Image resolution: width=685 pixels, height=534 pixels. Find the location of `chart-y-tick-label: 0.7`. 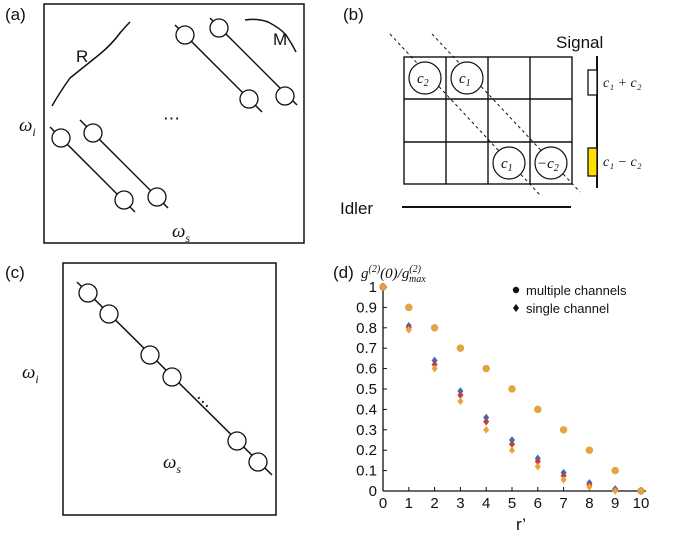

chart-y-tick-label: 0.7 is located at coordinates (366, 348).